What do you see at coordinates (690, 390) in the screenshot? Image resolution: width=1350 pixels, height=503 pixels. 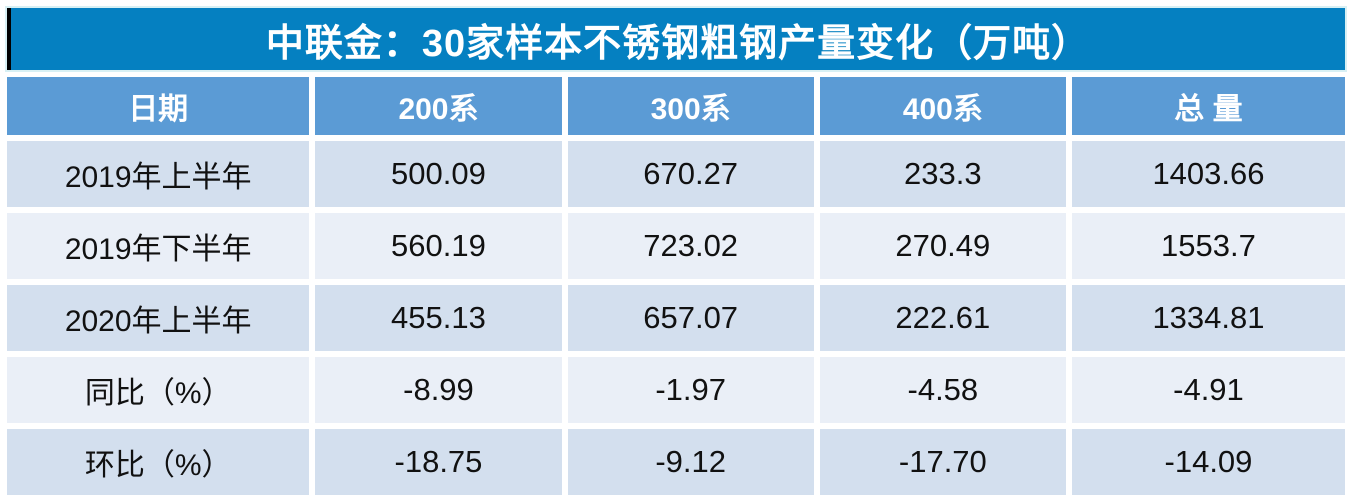 I see `data-cell: -1.97` at bounding box center [690, 390].